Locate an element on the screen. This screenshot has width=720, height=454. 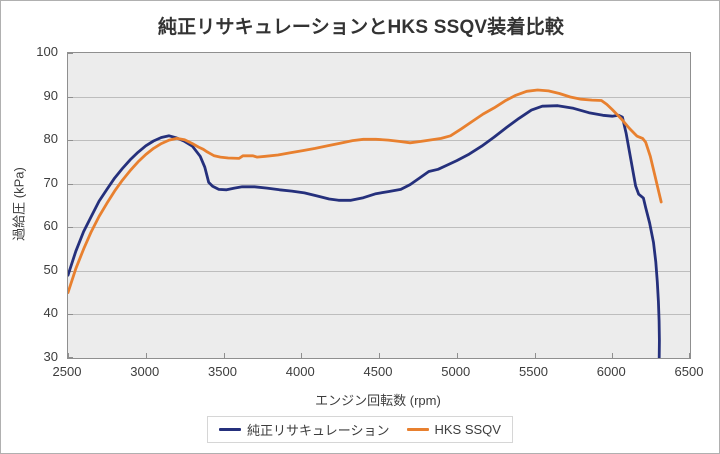
hks-ssqv-line-swatch is located at coordinates (417, 429).